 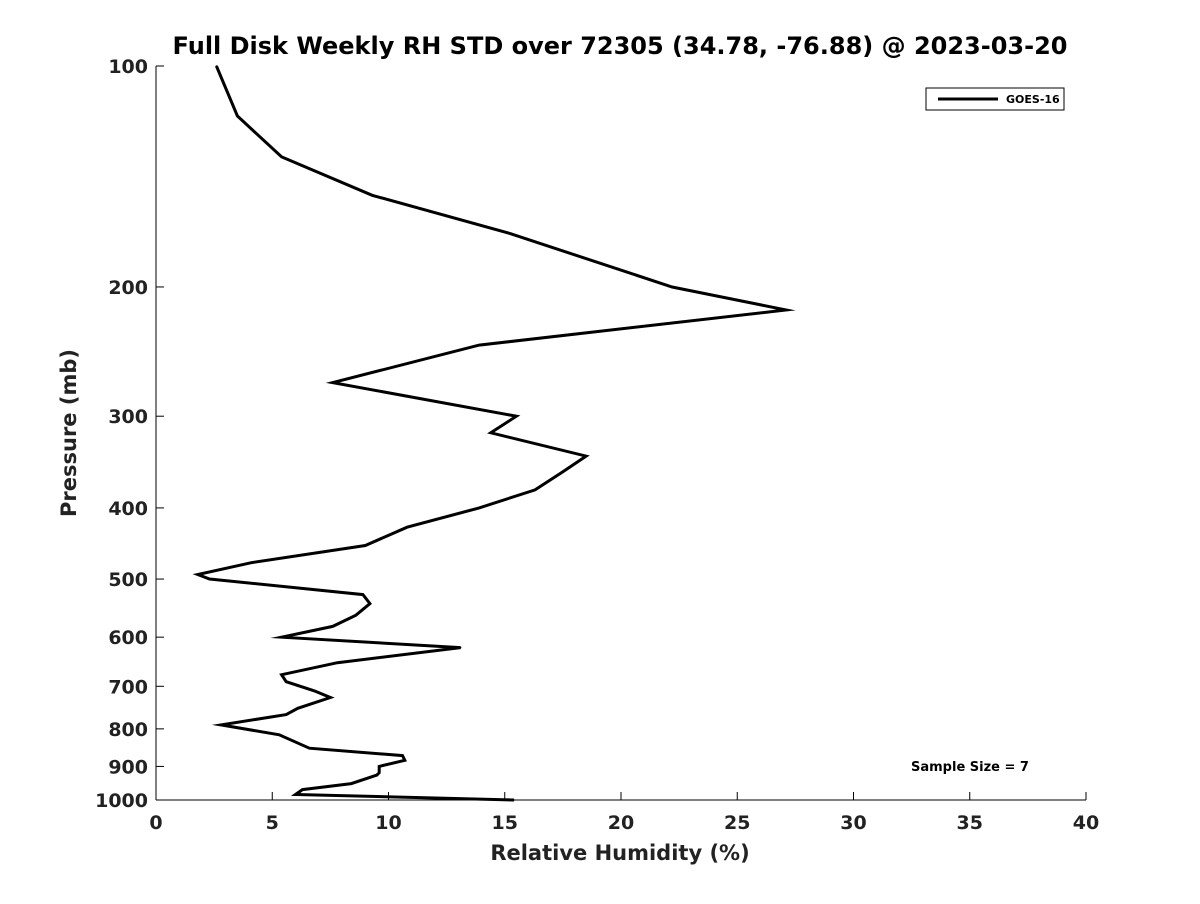 I want to click on y-tick-label: 300, so click(x=128, y=417).